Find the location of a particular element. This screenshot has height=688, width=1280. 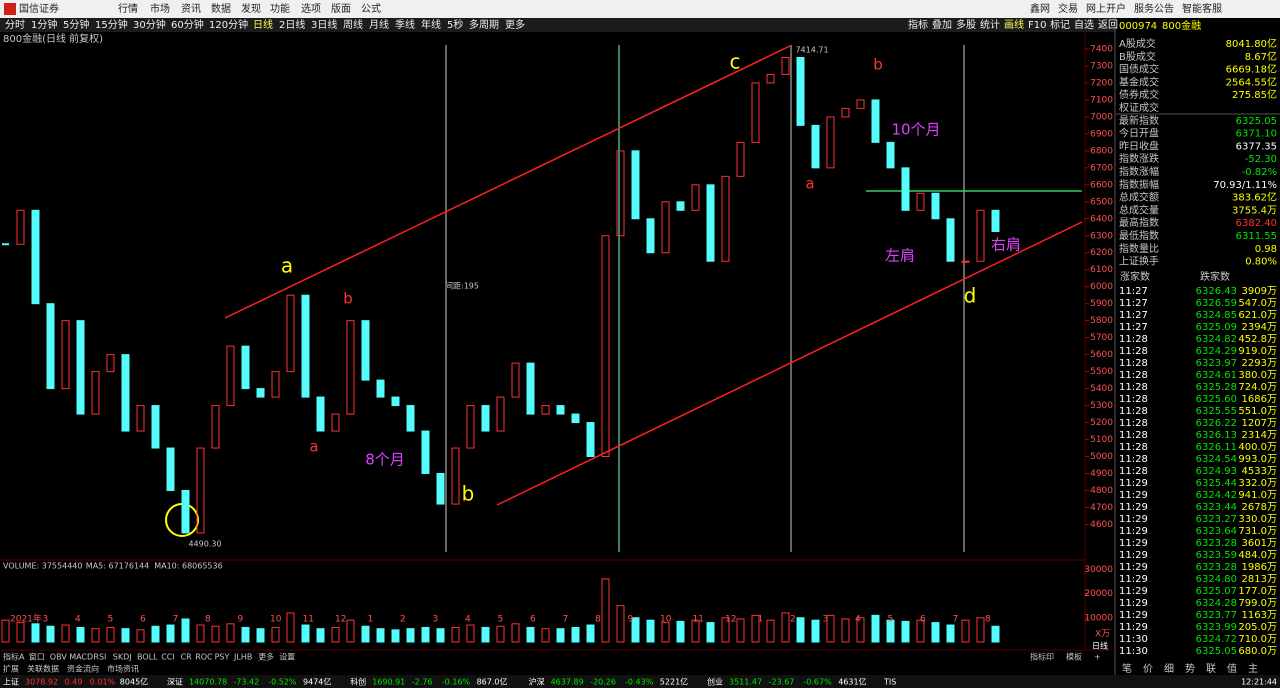

template-tab: 指标印 is located at coordinates (1042, 657).